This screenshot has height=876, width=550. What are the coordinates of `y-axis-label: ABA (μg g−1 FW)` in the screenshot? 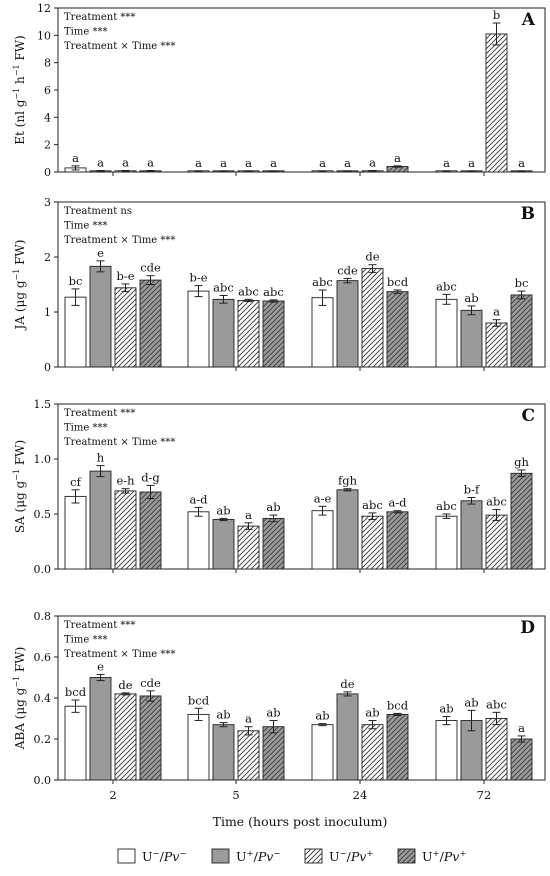 It's located at (19, 699).